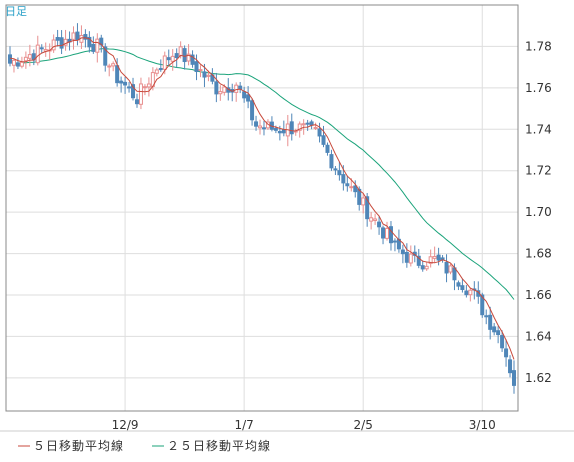  What do you see at coordinates (304, 425) in the screenshot?
I see `x-axis: 12/9 1/7 2/5 3/10` at bounding box center [304, 425].